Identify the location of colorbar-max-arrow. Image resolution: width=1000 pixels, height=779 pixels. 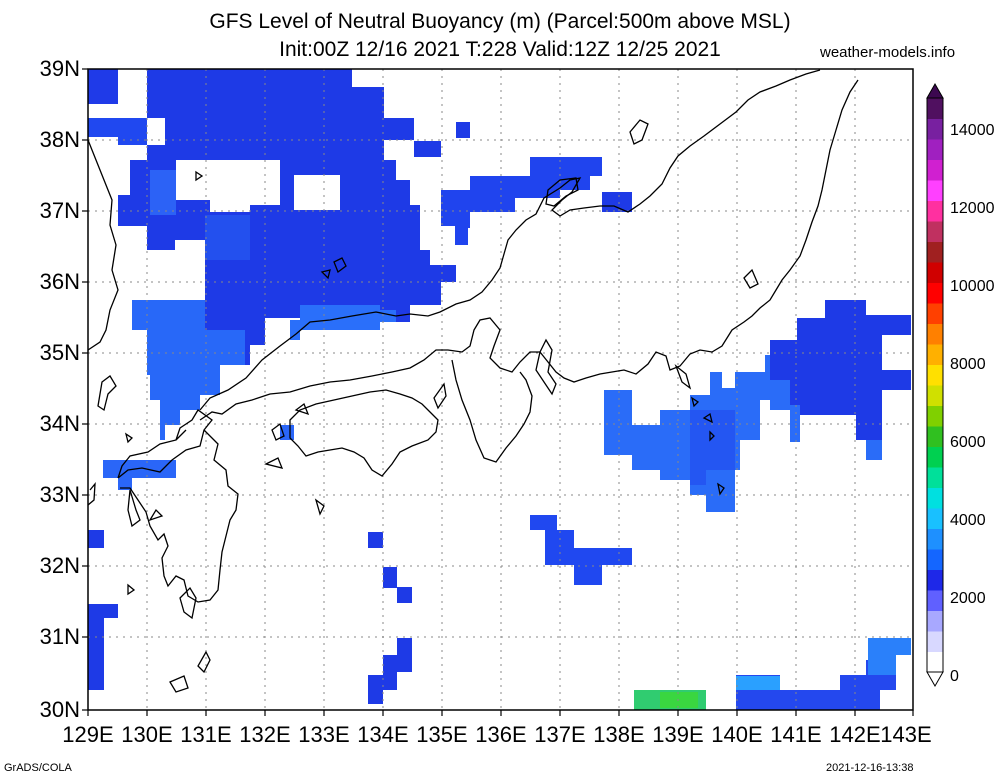
(935, 90).